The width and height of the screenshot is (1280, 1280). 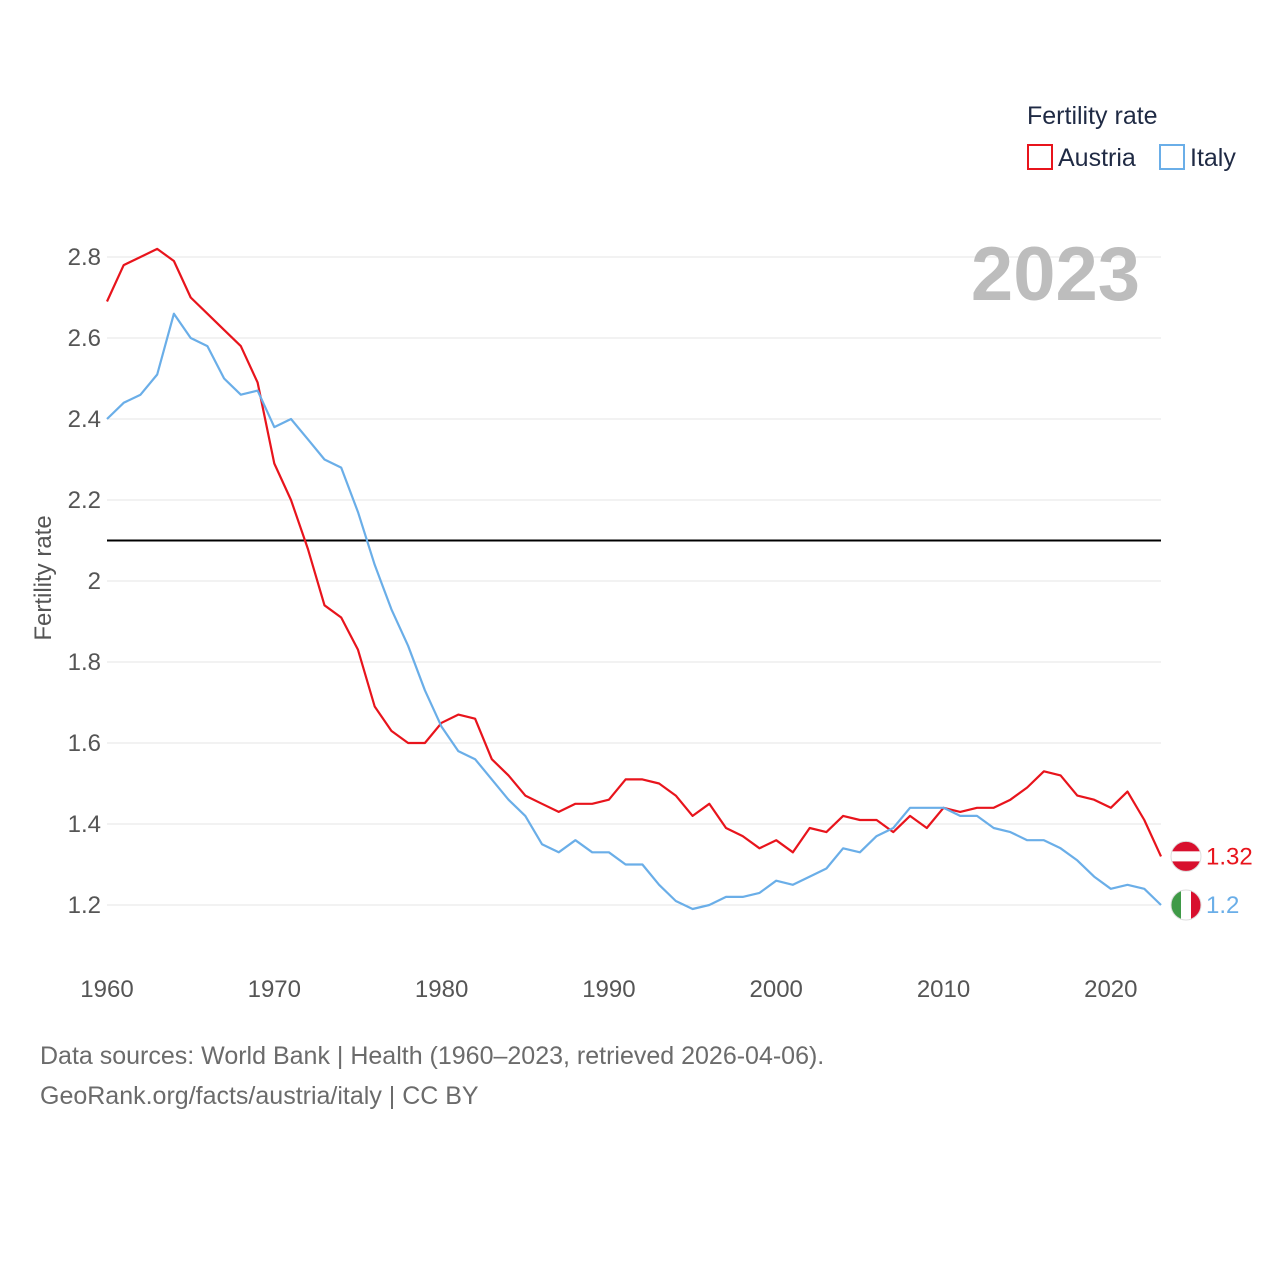 I want to click on y-tick-label: 1.6, so click(x=84, y=743).